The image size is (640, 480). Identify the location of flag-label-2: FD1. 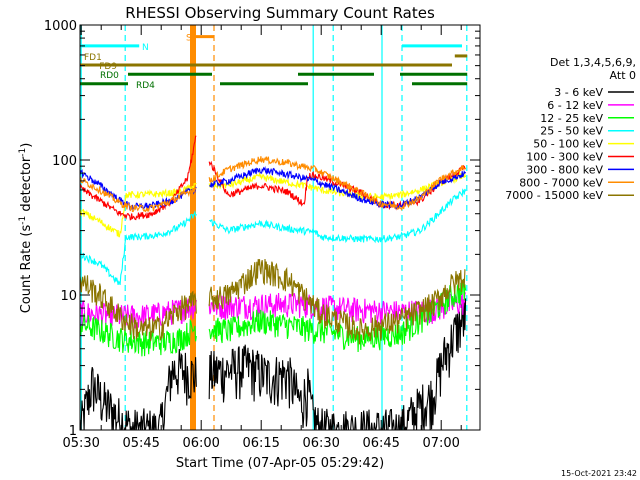
(93, 58).